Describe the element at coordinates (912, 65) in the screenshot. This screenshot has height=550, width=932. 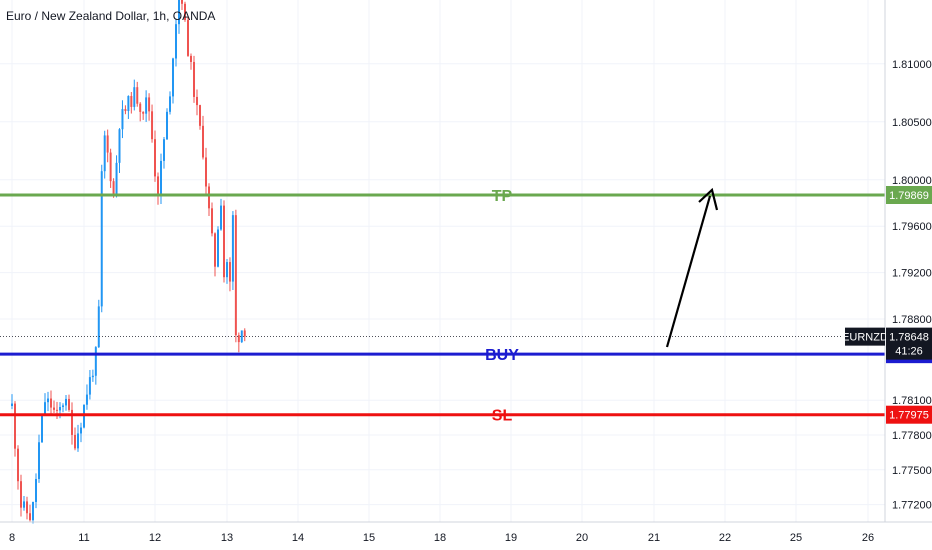
I see `y-tick-label: 1.81000` at that location.